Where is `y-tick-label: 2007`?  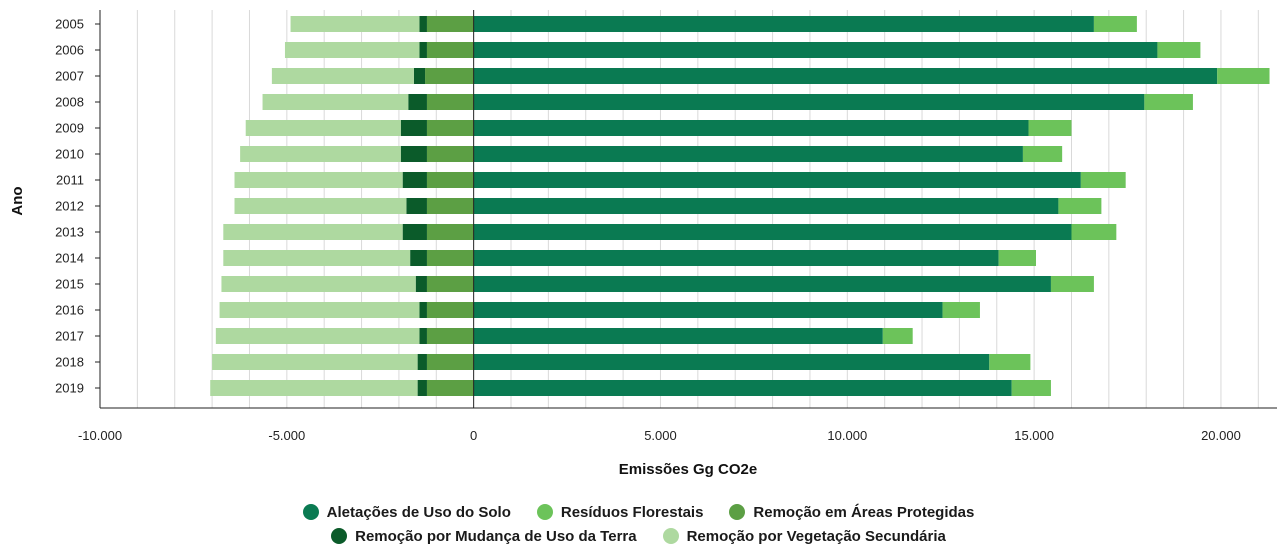 y-tick-label: 2007 is located at coordinates (69, 76).